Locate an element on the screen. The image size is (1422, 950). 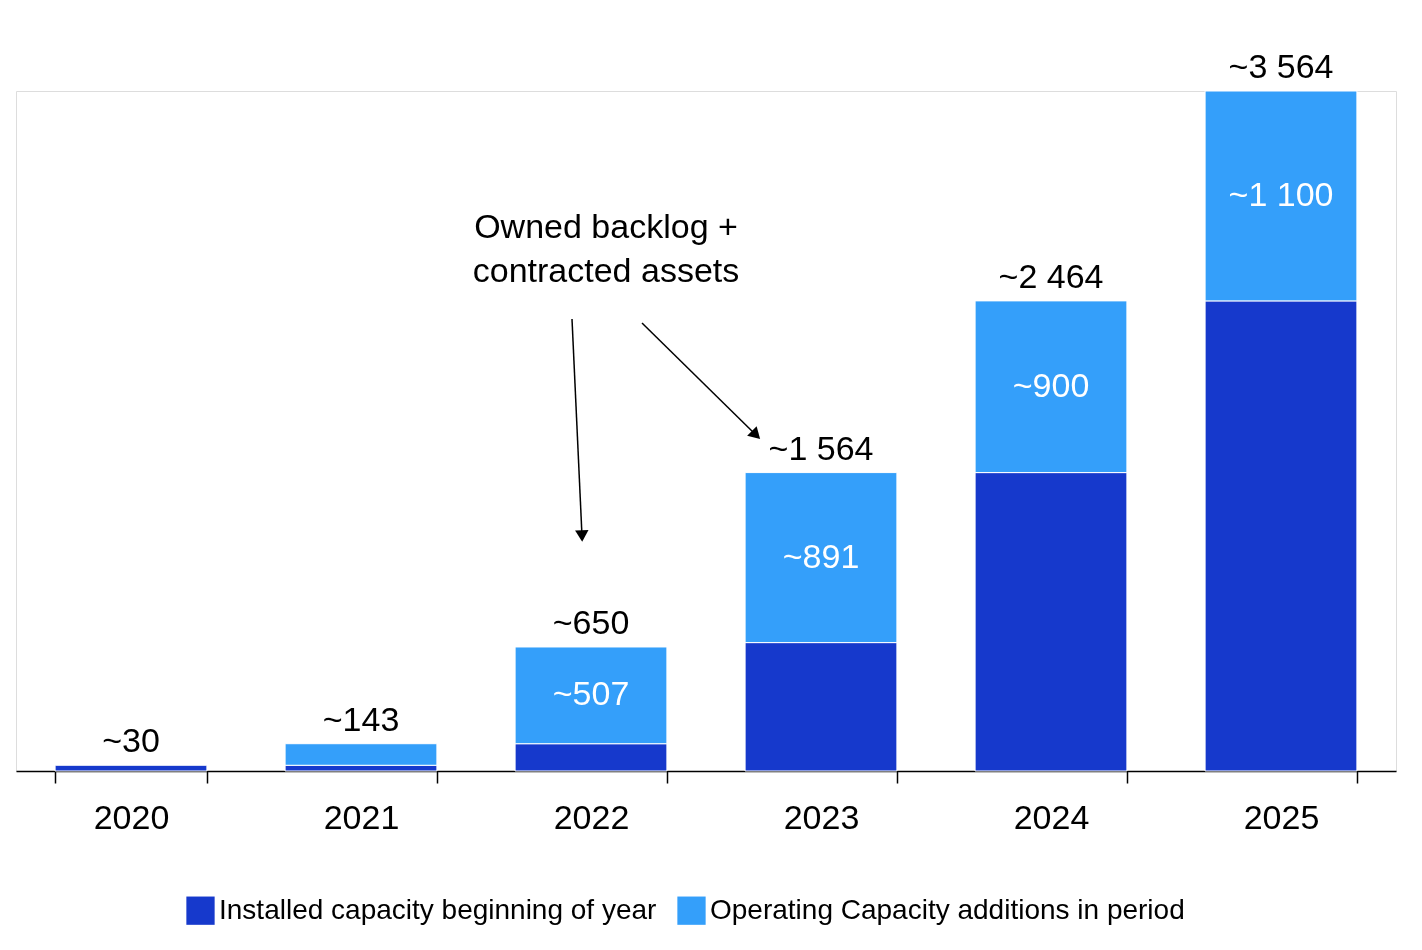
total-label: ~2 464 is located at coordinates (1051, 275).